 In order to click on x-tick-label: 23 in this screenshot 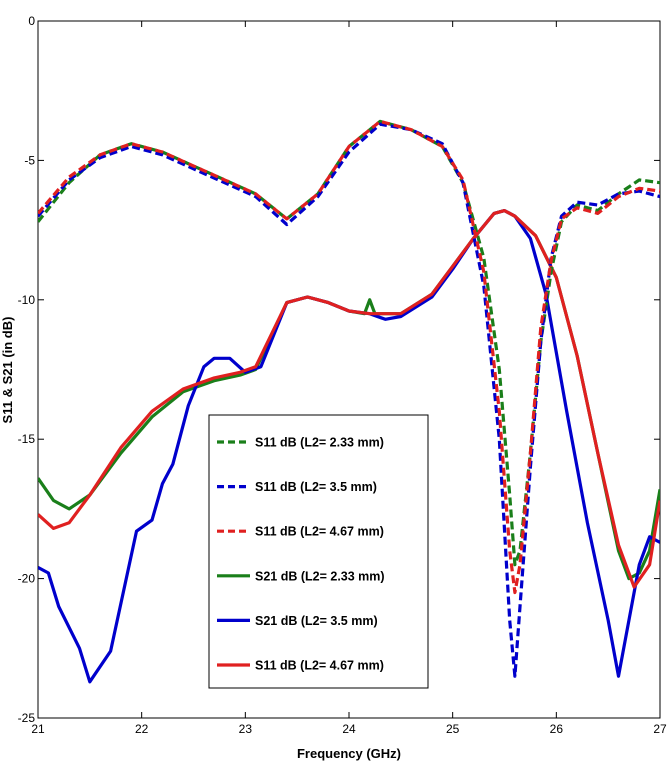, I will do `click(246, 729)`.